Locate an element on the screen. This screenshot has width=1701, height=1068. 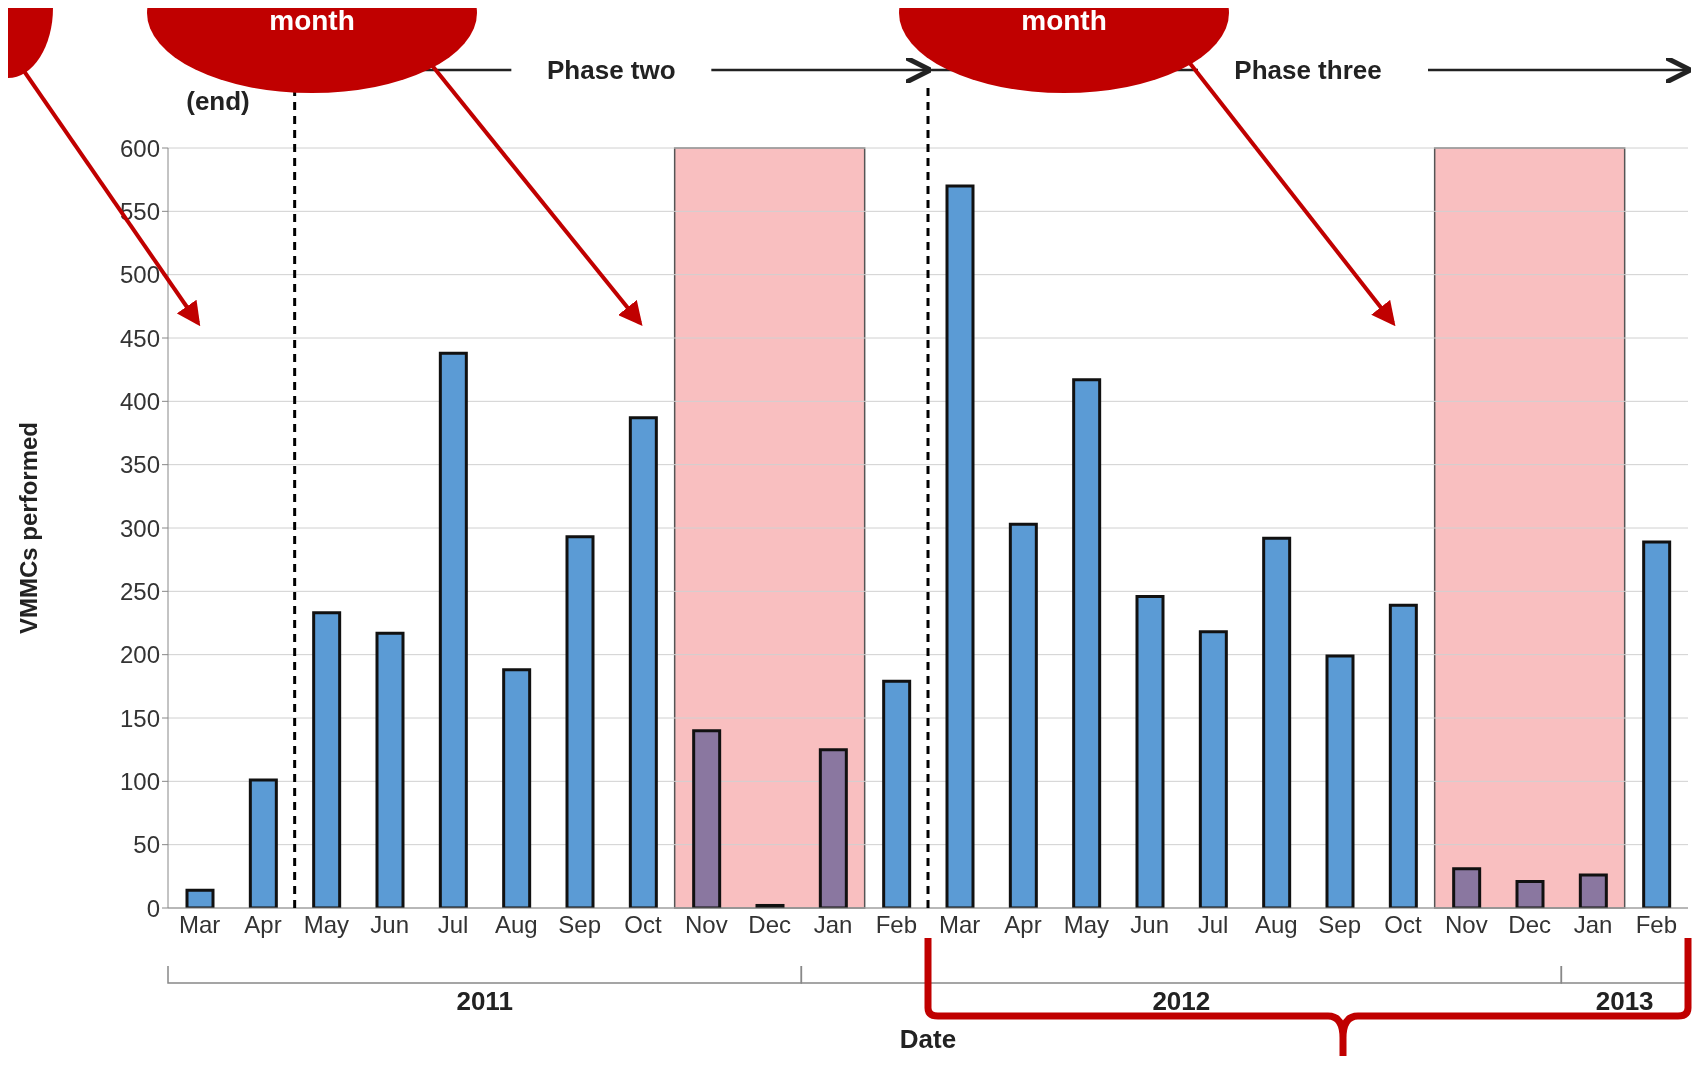
y-tick-label: 300 is located at coordinates (139, 528).